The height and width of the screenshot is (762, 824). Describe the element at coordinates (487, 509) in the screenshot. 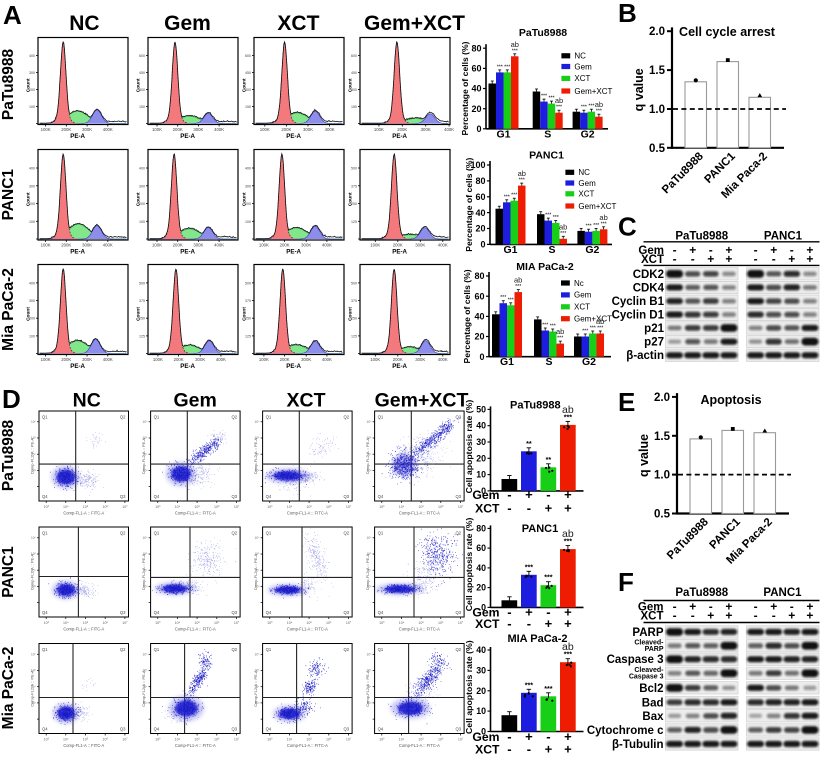

I see `svg-text: XCT` at that location.